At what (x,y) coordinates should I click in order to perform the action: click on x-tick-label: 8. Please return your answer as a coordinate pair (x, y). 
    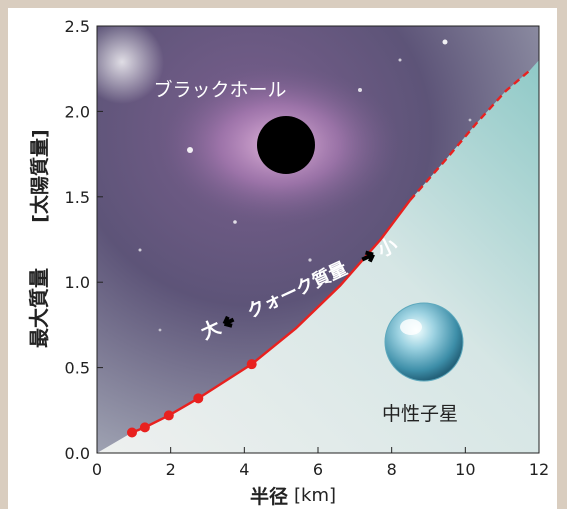
    Looking at the image, I should click on (392, 469).